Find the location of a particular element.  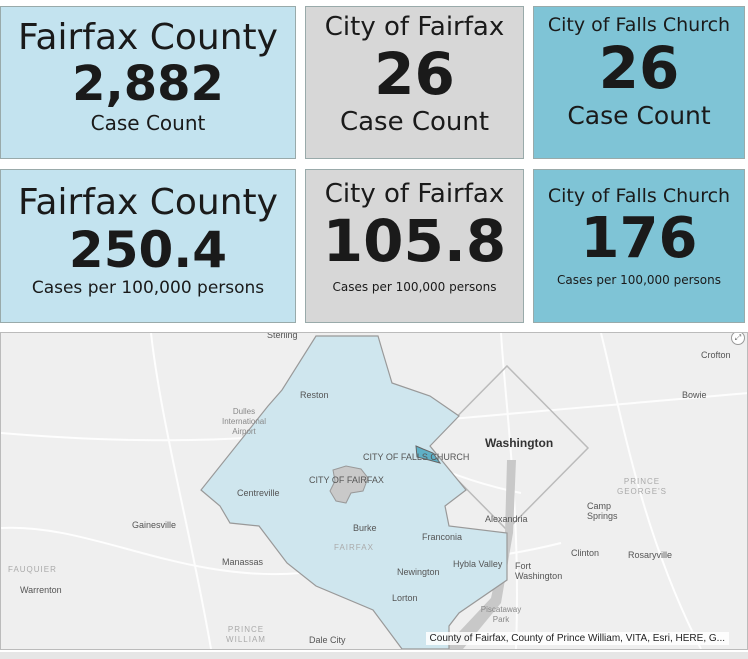

map-label-rosaryville: Rosaryville is located at coordinates (650, 555).